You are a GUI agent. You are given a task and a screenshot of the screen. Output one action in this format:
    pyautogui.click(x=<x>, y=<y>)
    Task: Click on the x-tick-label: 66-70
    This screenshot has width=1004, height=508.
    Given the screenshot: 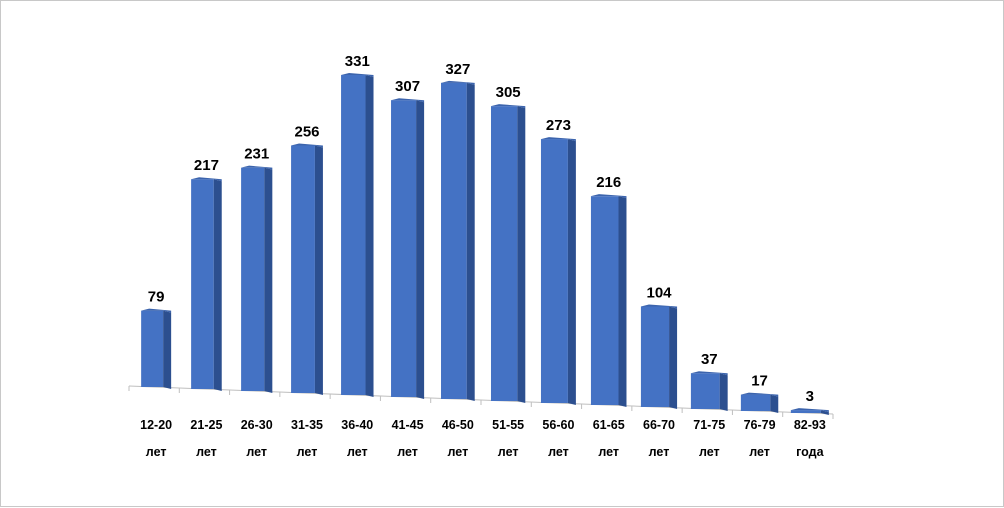 What is the action you would take?
    pyautogui.click(x=659, y=425)
    